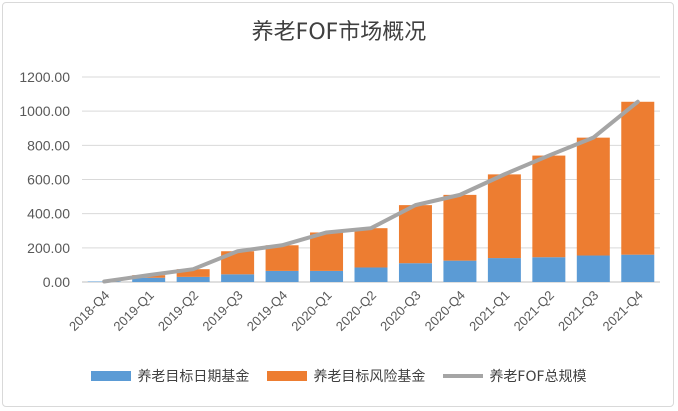 This screenshot has height=411, width=678. Describe the element at coordinates (133, 311) in the screenshot. I see `x-tick-label: 2019-Q1` at that location.